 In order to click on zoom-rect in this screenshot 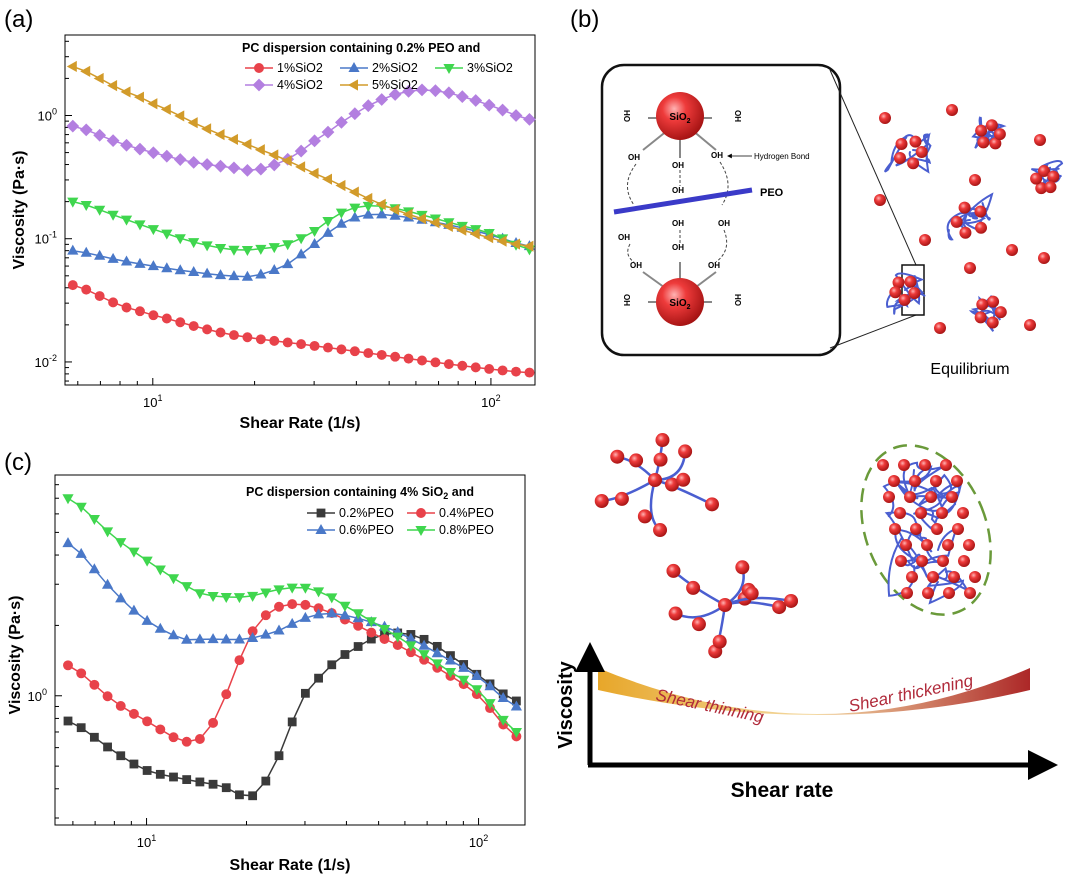, I will do `click(913, 290)`.